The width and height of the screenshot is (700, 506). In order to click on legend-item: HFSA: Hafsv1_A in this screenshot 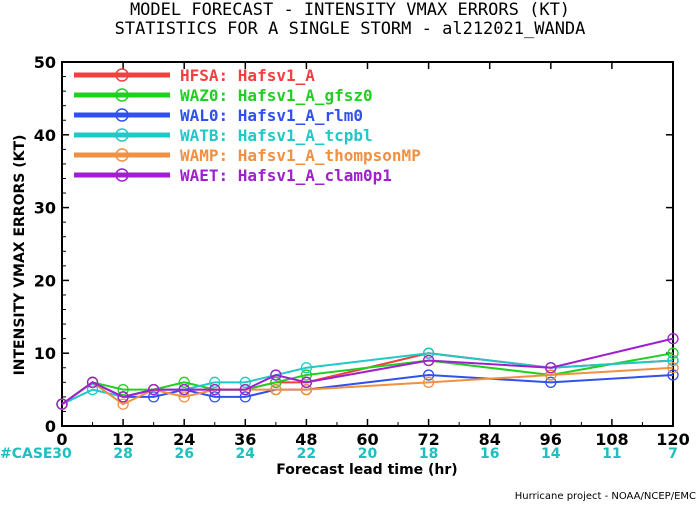, I will do `click(194, 75)`.